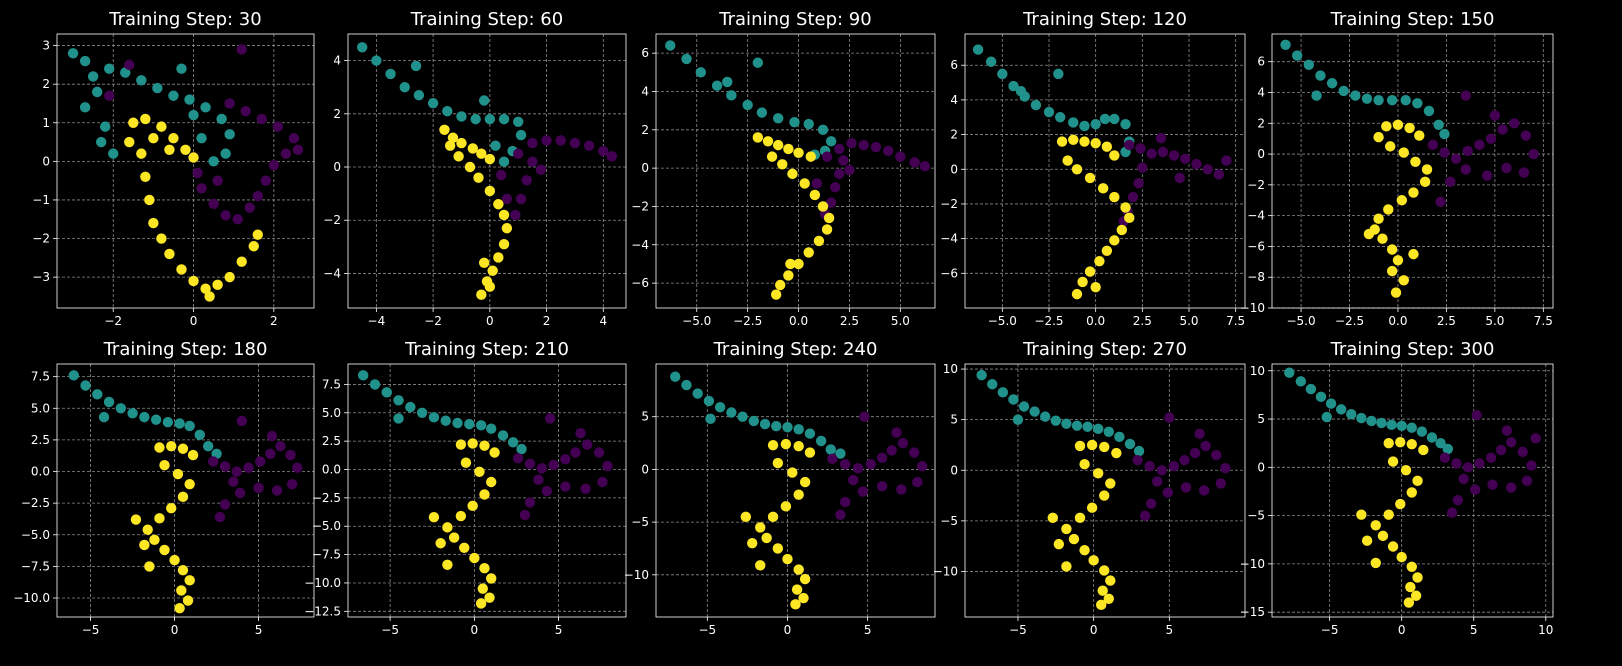 The image size is (1622, 666). What do you see at coordinates (1095, 321) in the screenshot?
I see `x-tick-label: 0.0` at bounding box center [1095, 321].